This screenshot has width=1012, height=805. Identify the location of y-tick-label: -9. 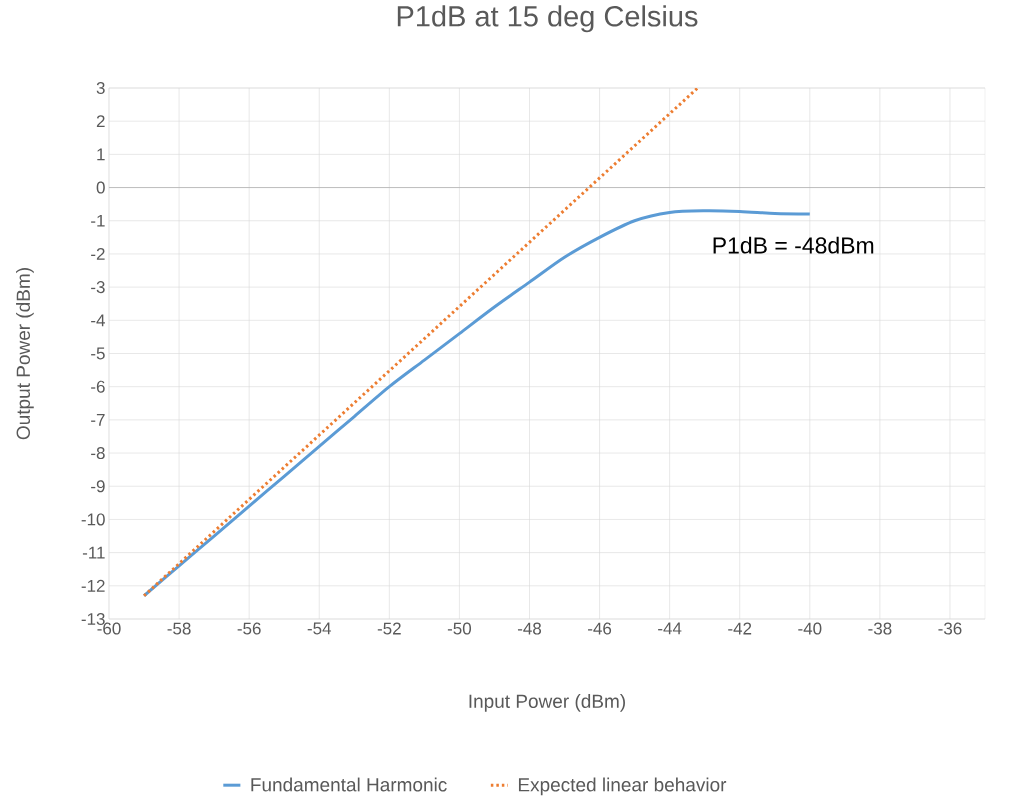
(98, 486).